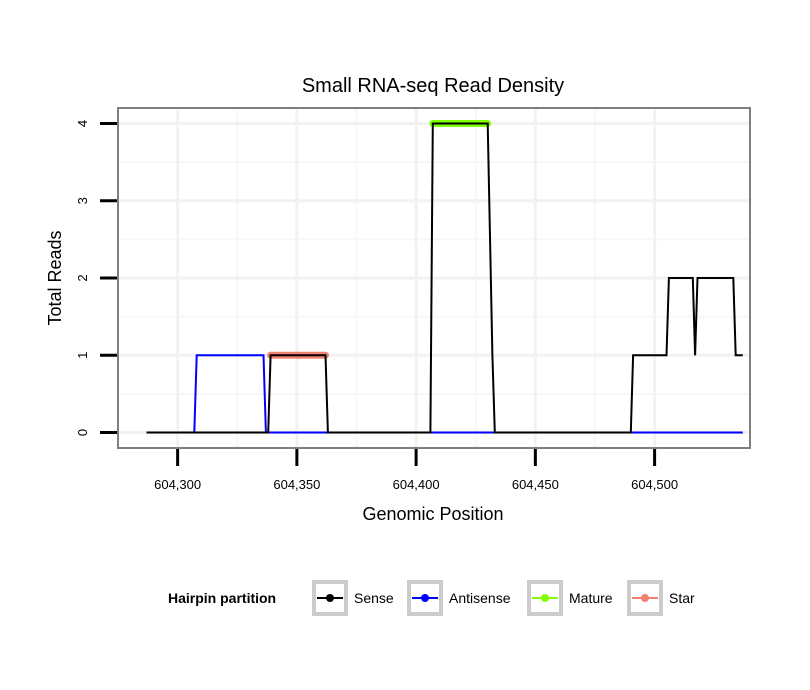 The width and height of the screenshot is (810, 690). What do you see at coordinates (535, 484) in the screenshot?
I see `x-tick-label: 604,450` at bounding box center [535, 484].